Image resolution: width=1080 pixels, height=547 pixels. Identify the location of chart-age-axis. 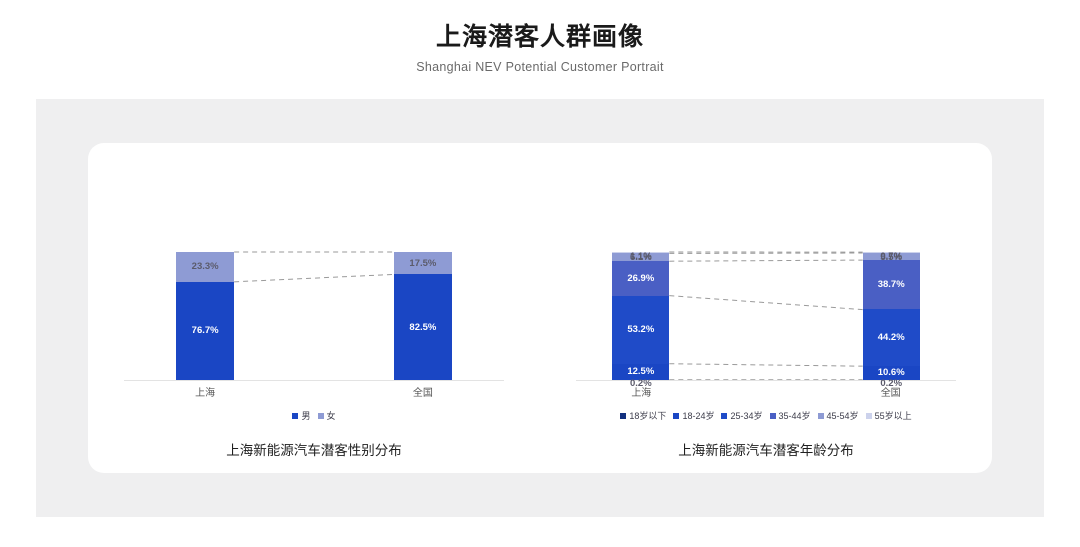
(766, 380).